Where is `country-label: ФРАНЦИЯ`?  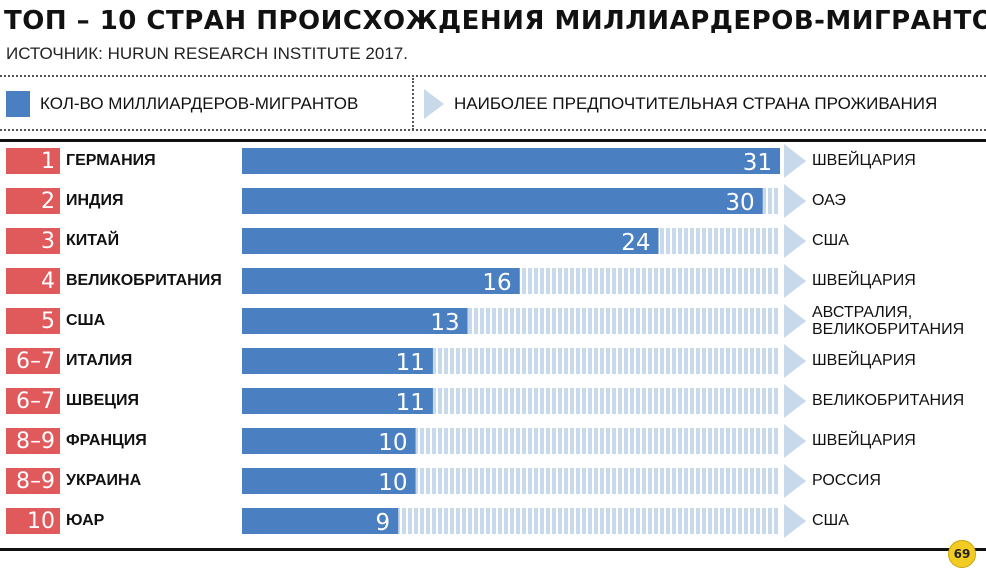 country-label: ФРАНЦИЯ is located at coordinates (106, 440).